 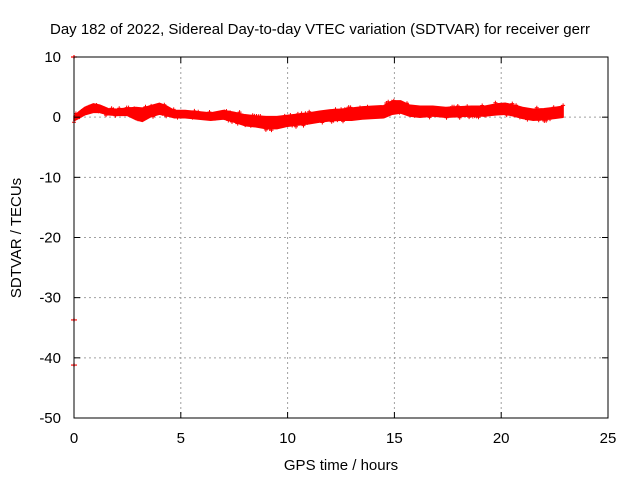 I want to click on sdtvar-band, so click(x=318, y=115).